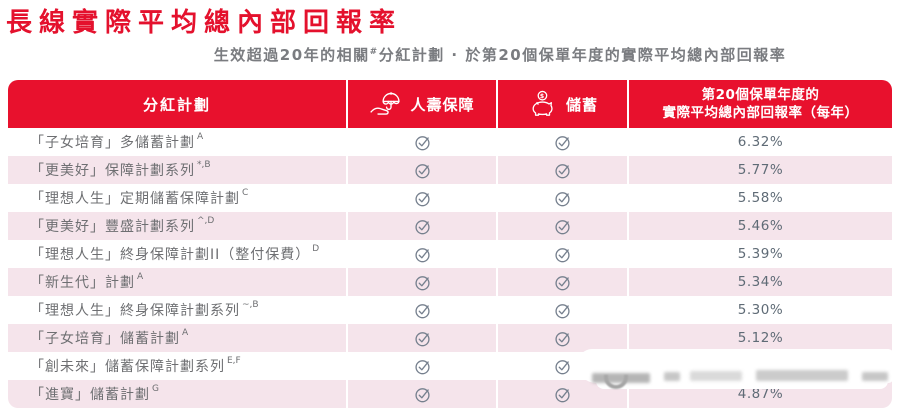  I want to click on plan-name: 「理想人生」定期儲蓄保障計劃, so click(135, 199).